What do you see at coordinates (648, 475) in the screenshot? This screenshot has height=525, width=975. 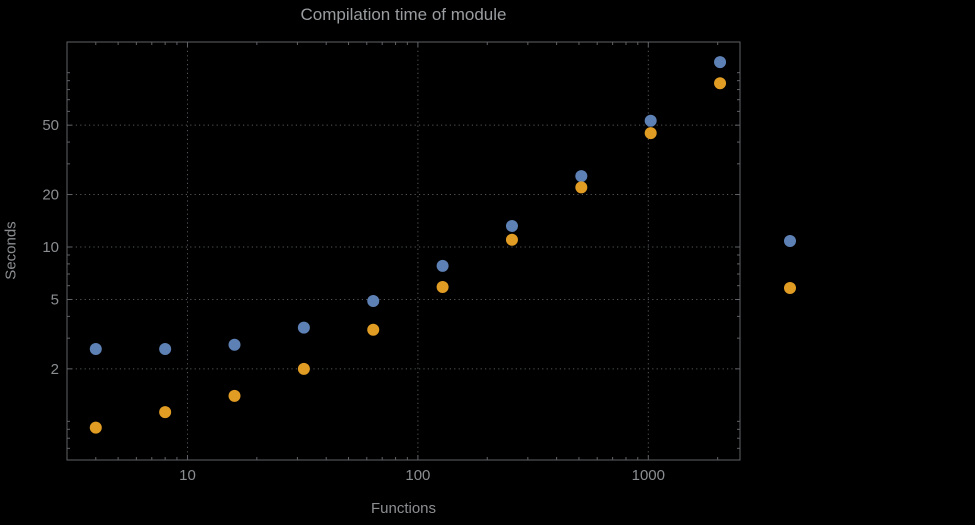 I see `x-tick-label: 1000` at bounding box center [648, 475].